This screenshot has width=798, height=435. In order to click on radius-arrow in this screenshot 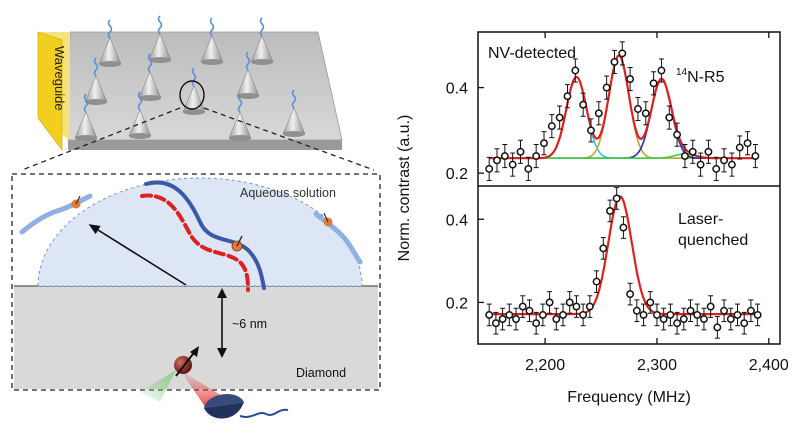, I will do `click(137, 255)`.